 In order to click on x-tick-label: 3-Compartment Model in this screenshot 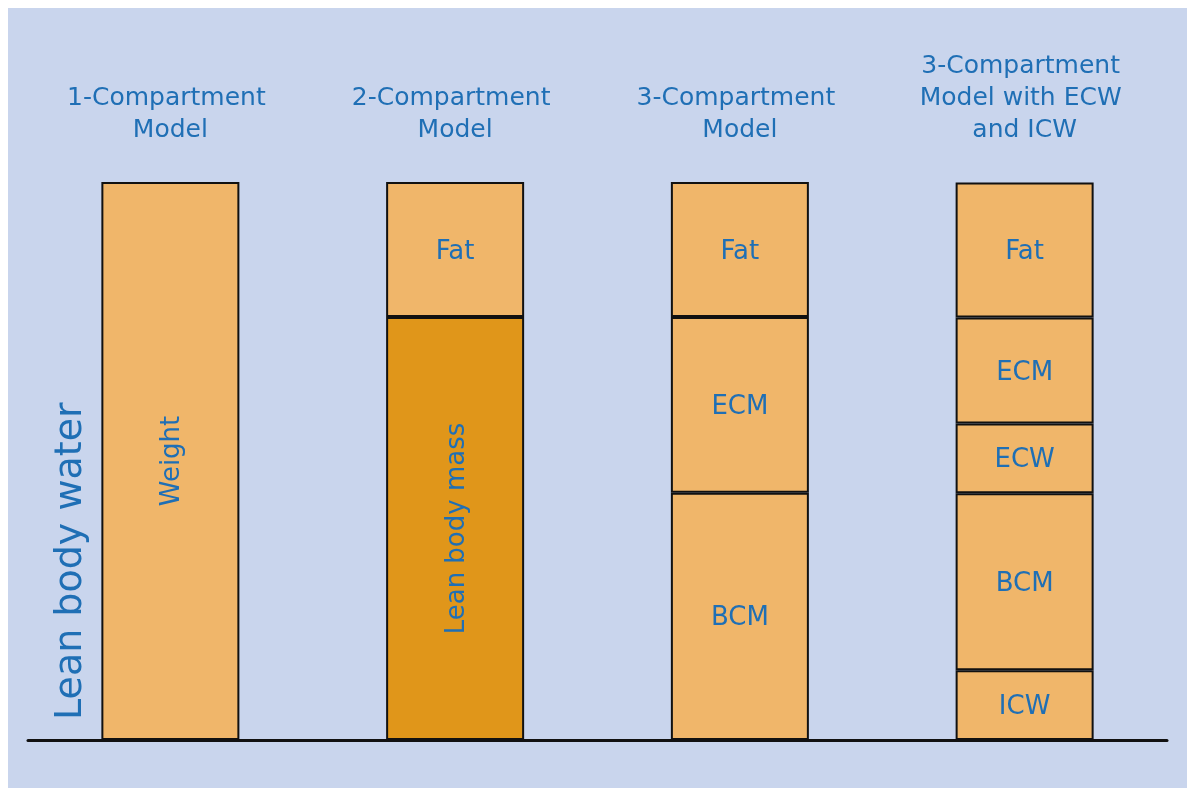, I will do `click(740, 112)`.